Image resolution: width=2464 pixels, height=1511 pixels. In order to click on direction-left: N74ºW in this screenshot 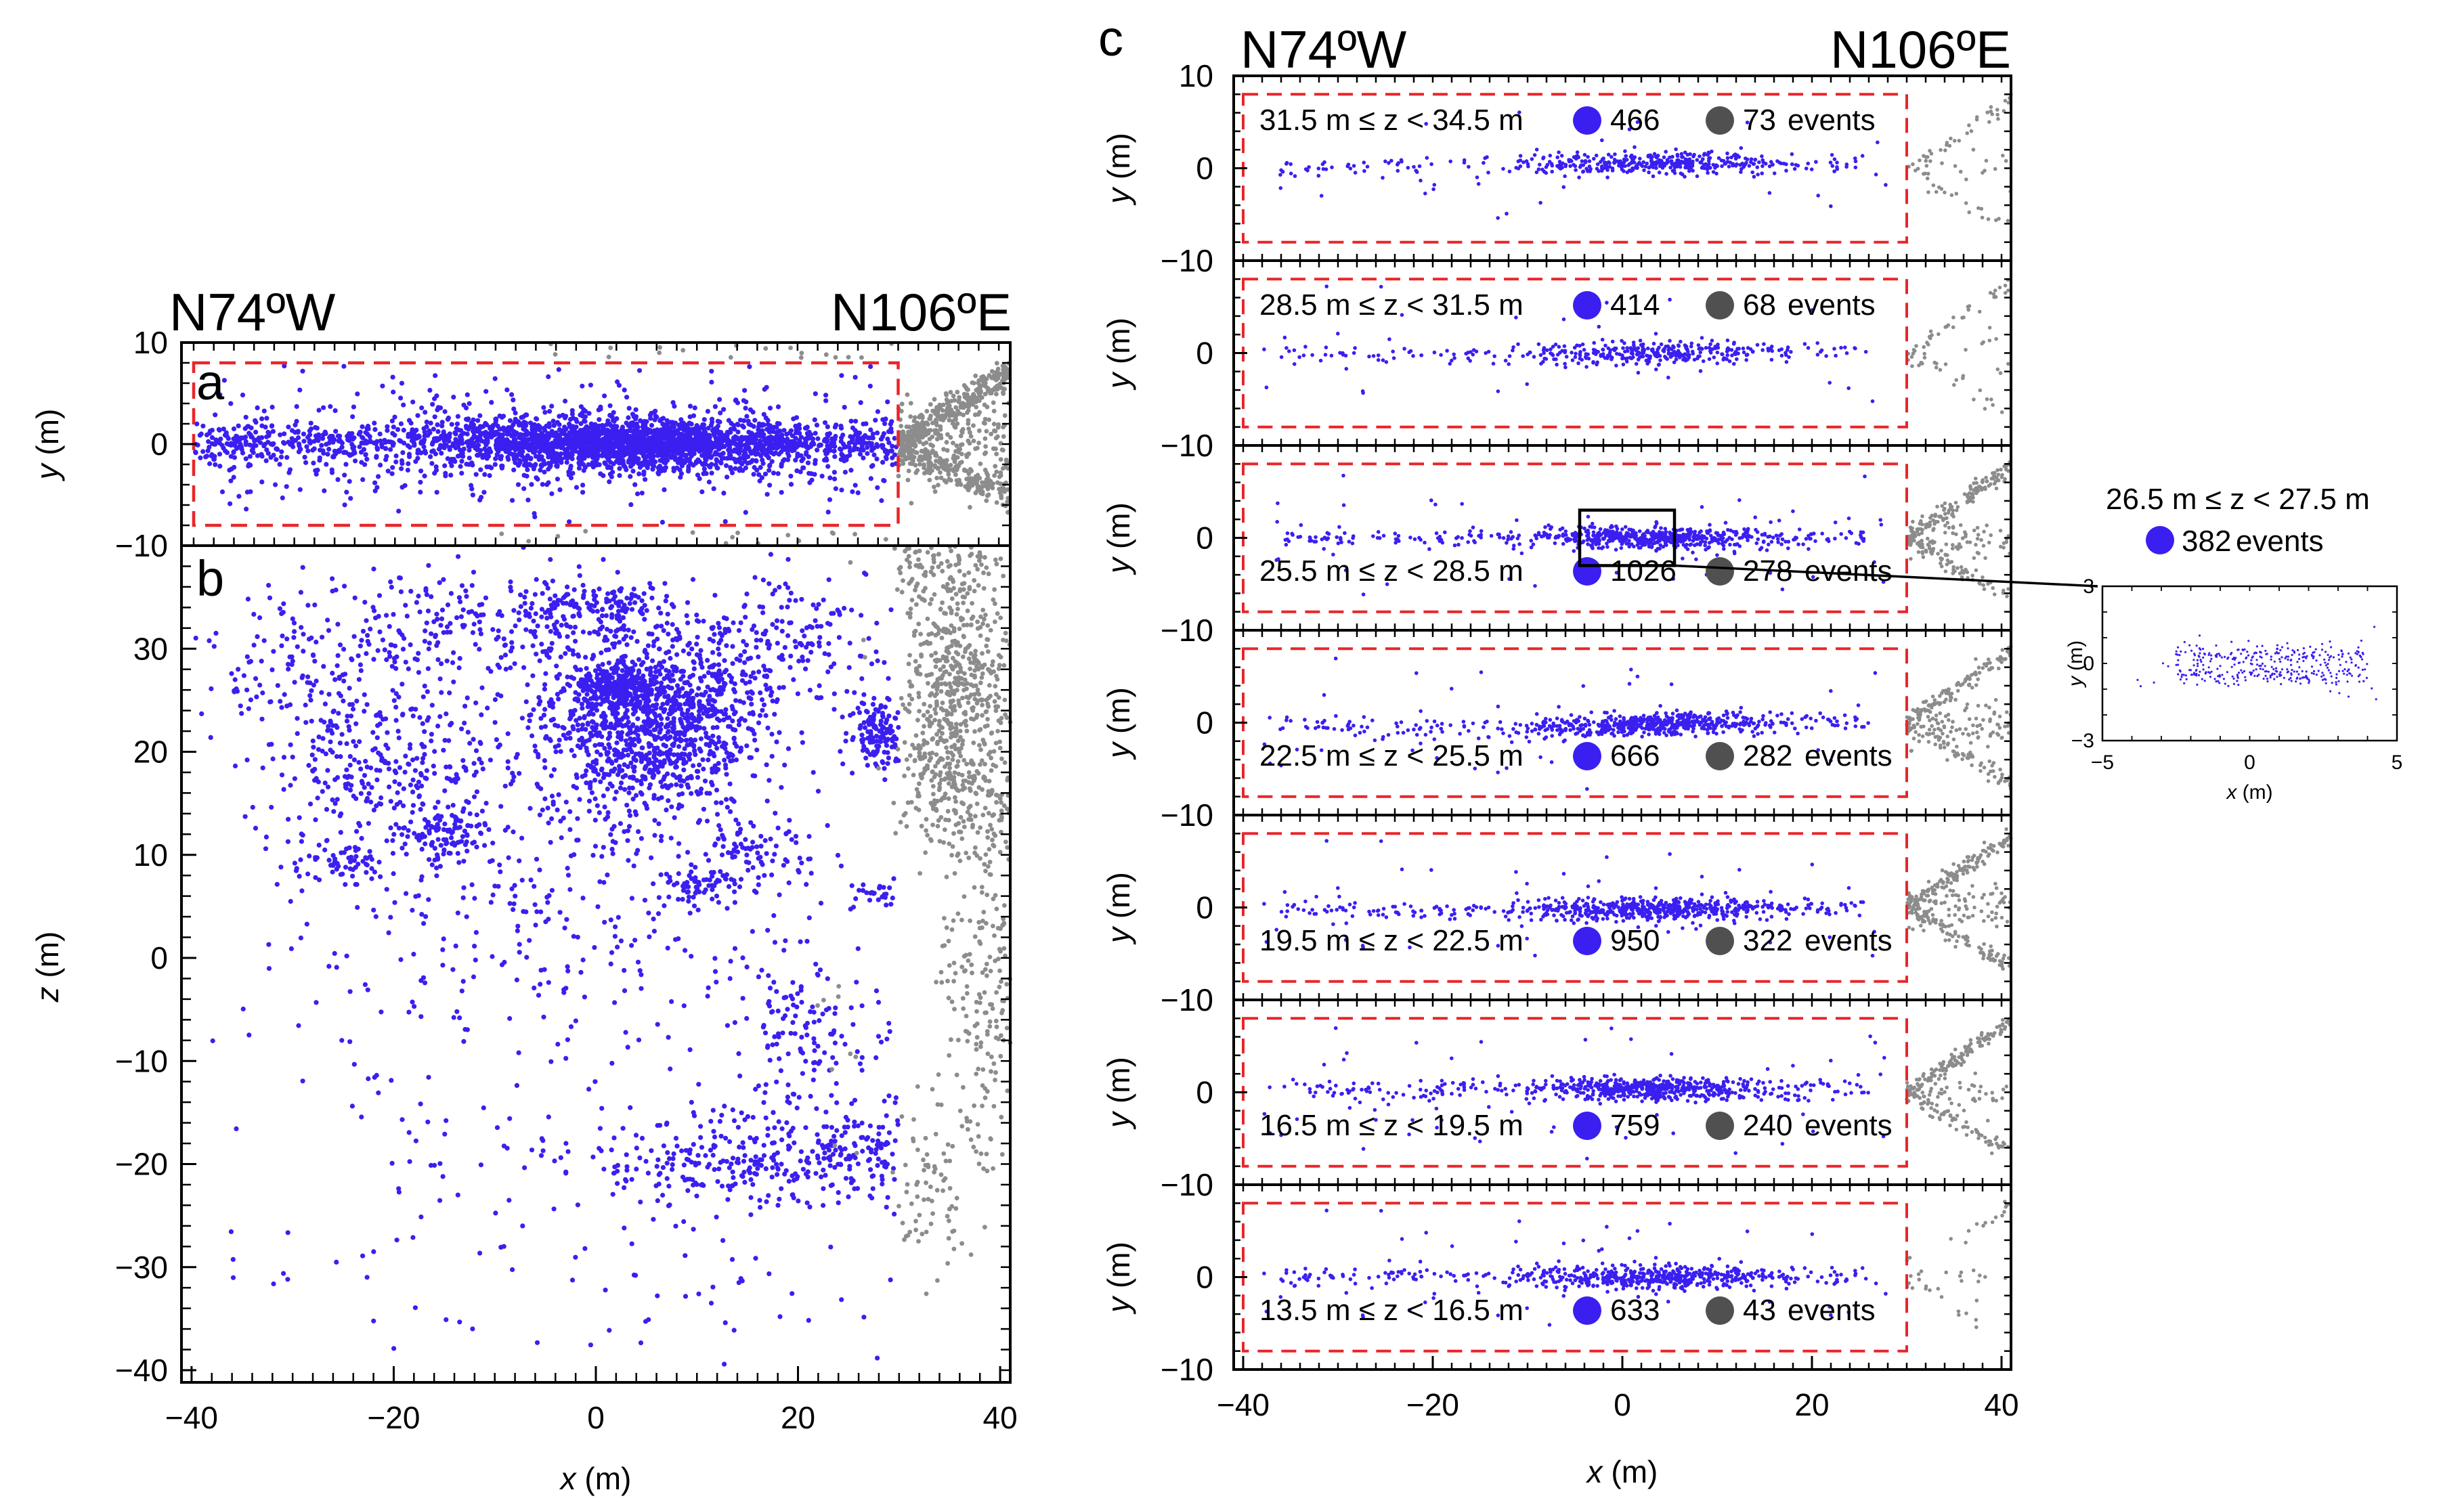, I will do `click(253, 312)`.